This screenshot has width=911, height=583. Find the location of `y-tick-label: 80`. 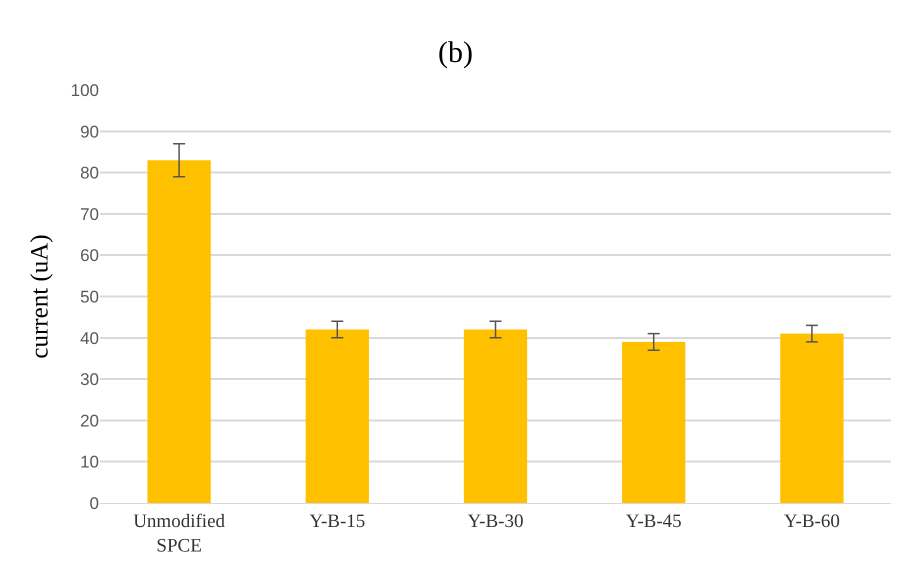

y-tick-label: 80 is located at coordinates (89, 173).